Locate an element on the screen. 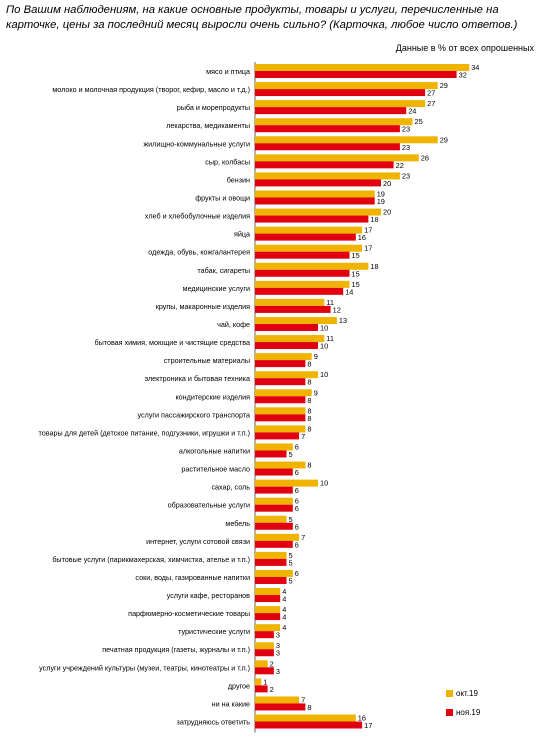  value-label-nov: 10 is located at coordinates (324, 327).